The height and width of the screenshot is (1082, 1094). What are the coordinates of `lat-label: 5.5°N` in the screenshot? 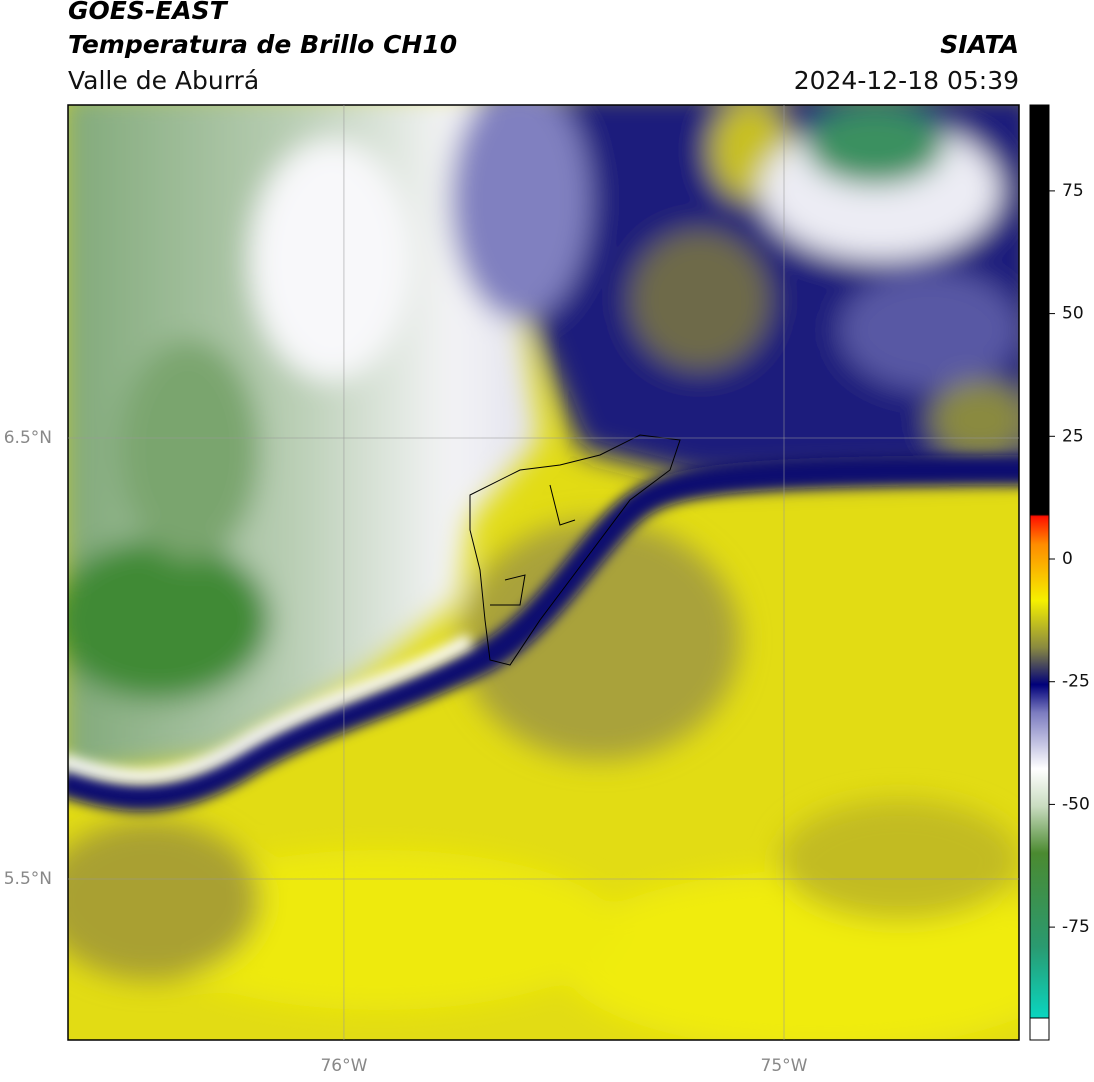 It's located at (28, 879).